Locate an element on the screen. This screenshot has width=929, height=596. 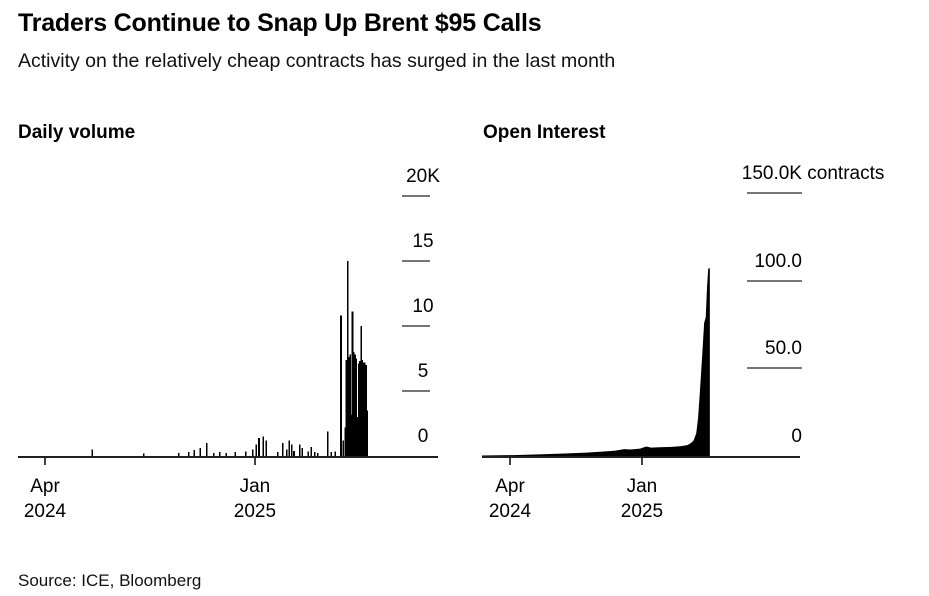
y-axis-label: 50.0 is located at coordinates (762, 349).